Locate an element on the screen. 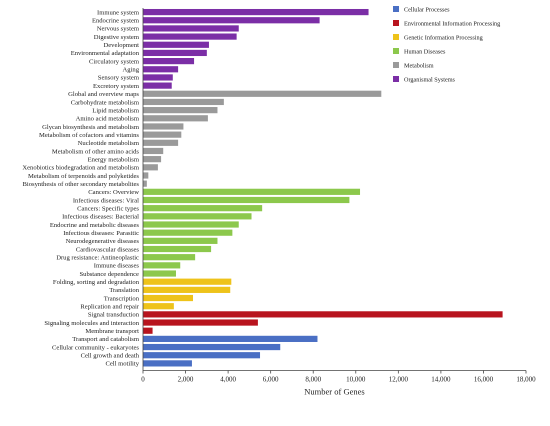  category-label: Sensory system is located at coordinates (119, 78).